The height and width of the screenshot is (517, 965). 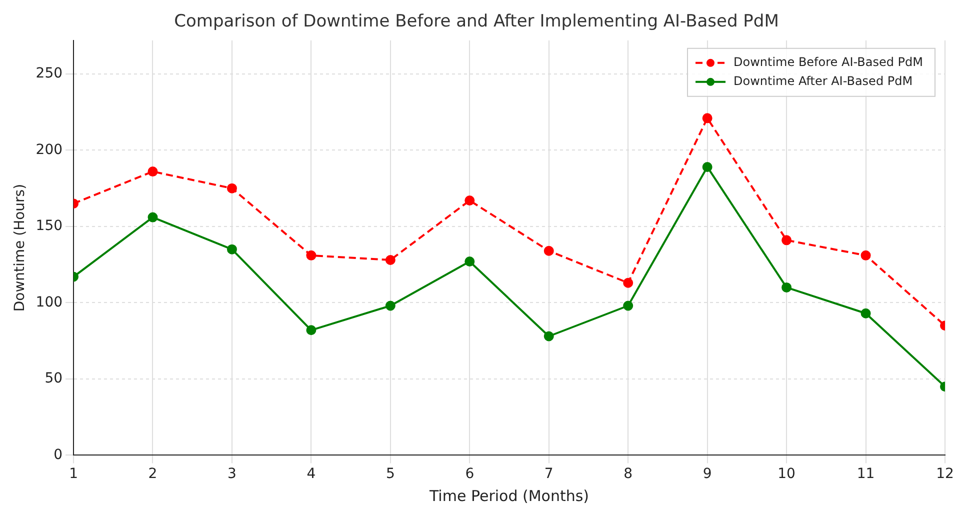 What do you see at coordinates (390, 474) in the screenshot?
I see `x-tick-label: 5` at bounding box center [390, 474].